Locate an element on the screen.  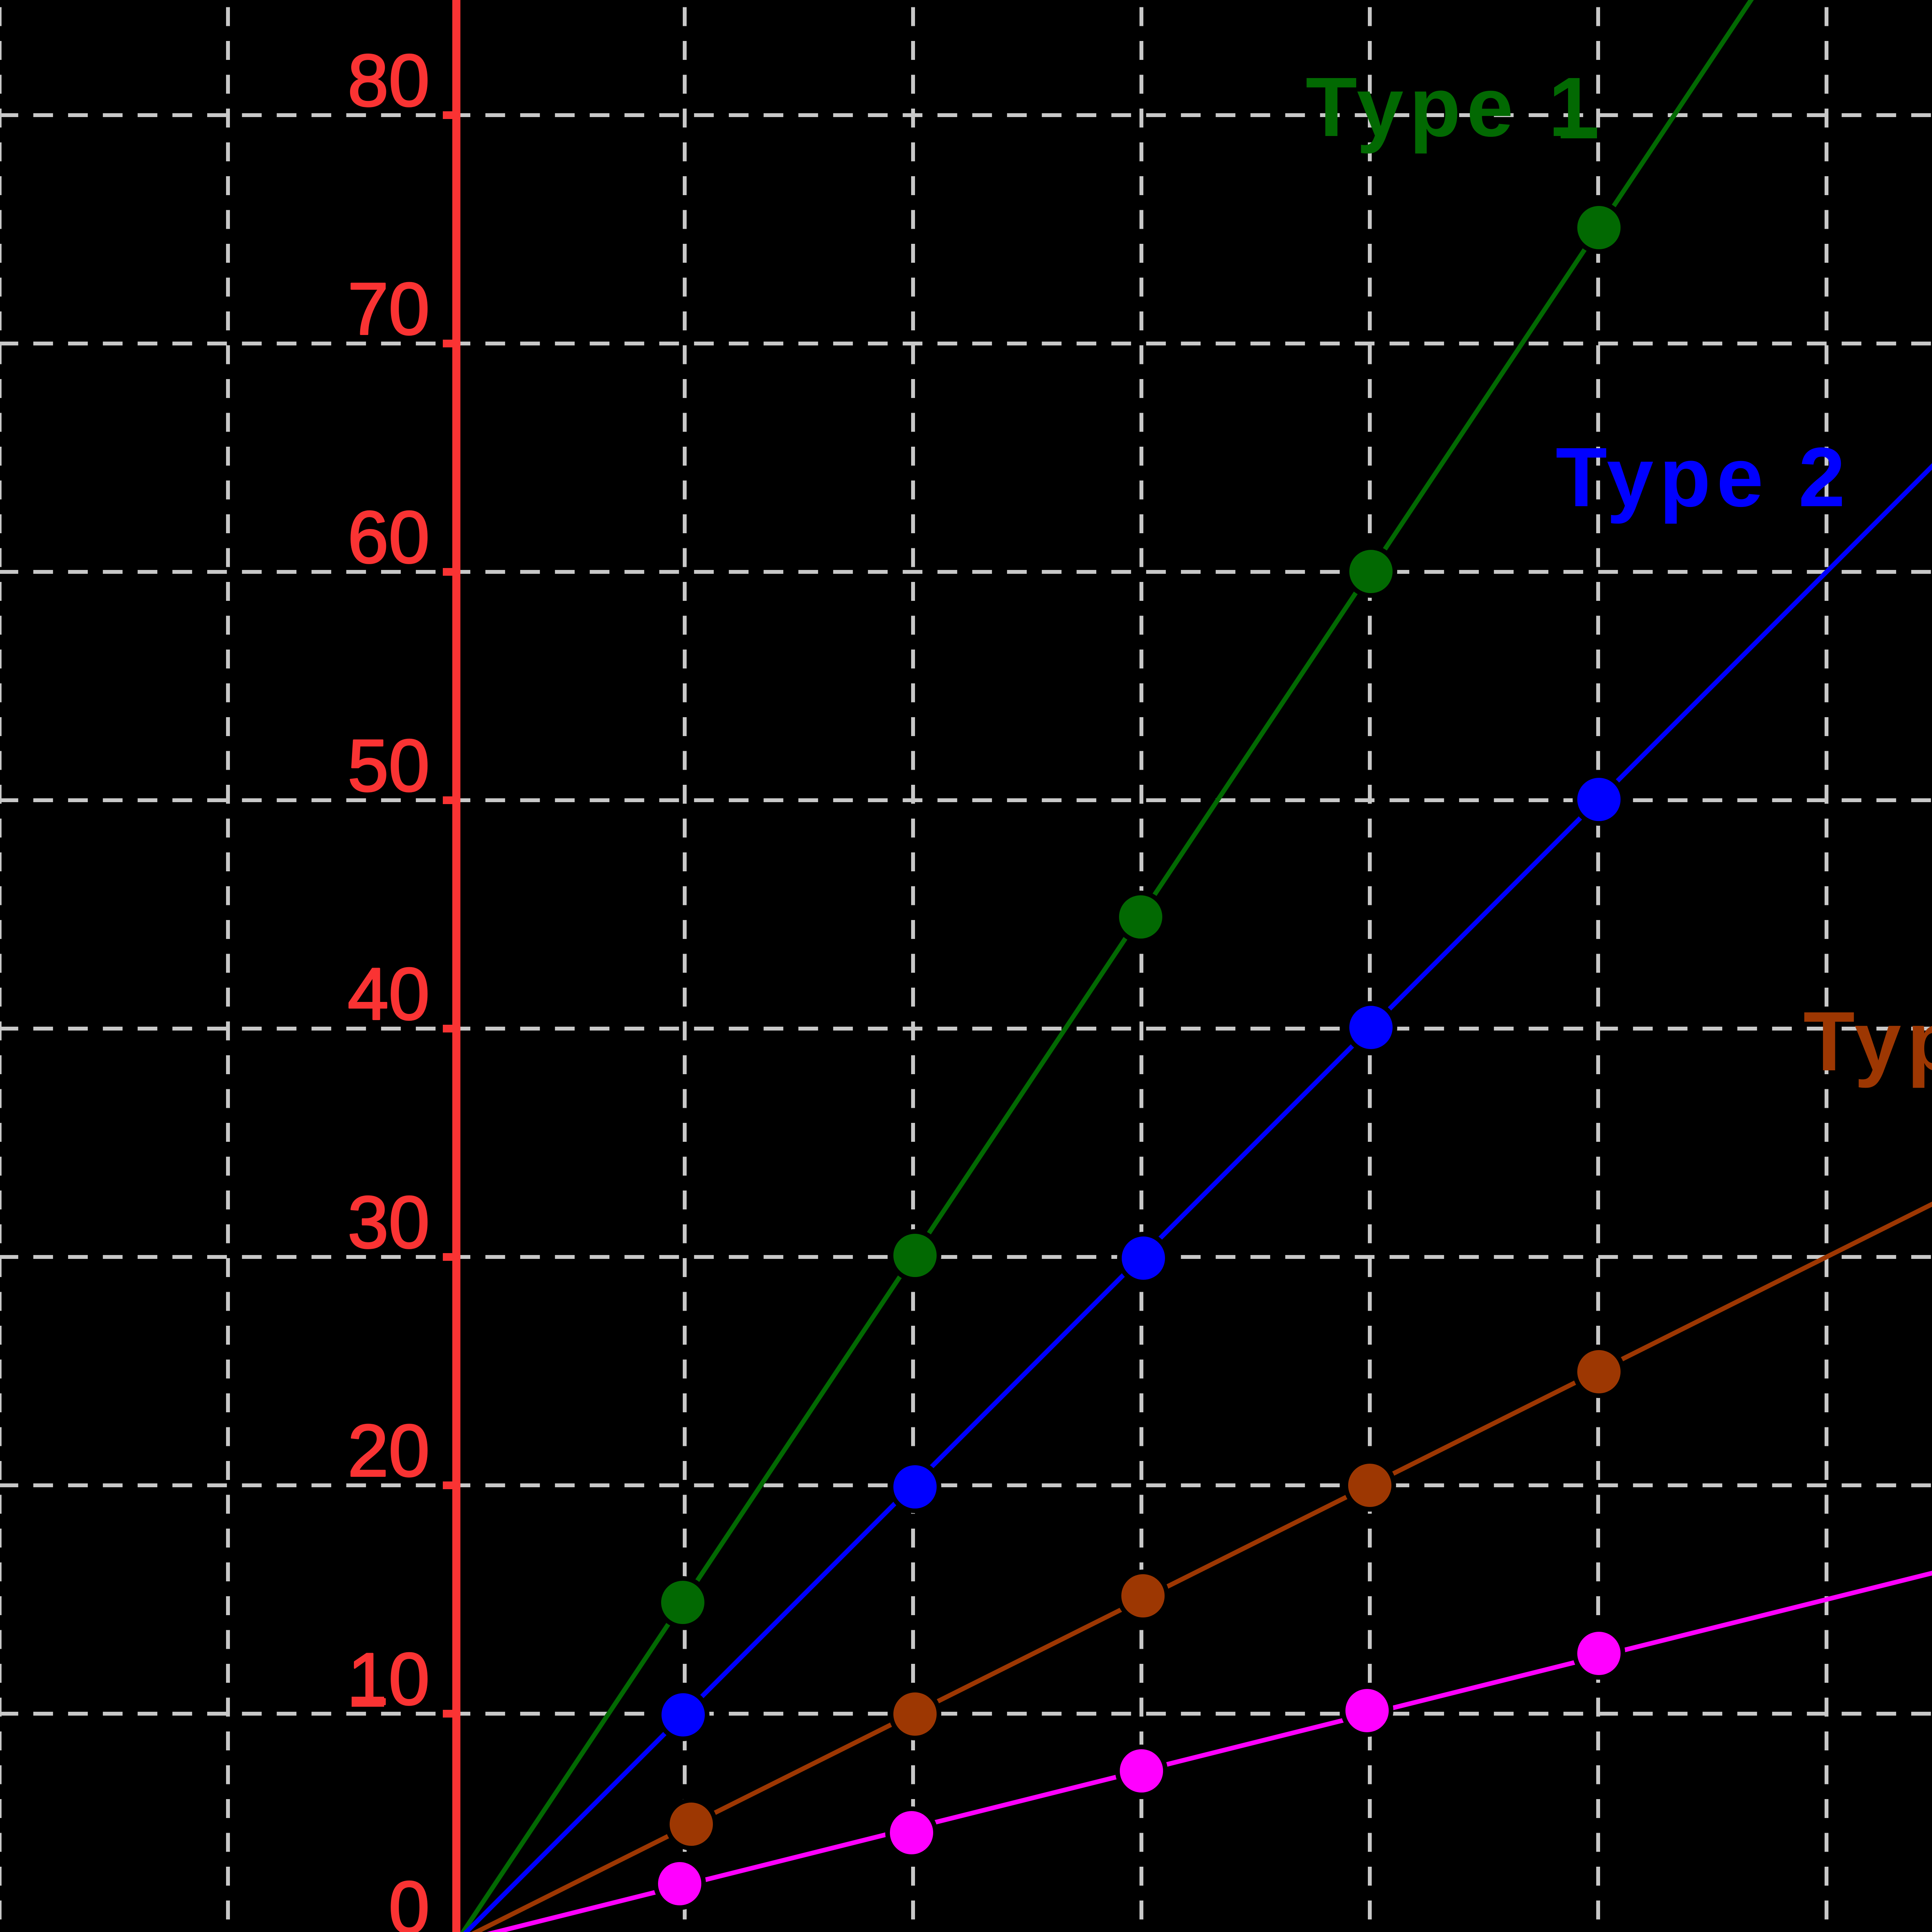
svg-text: 60 is located at coordinates (389, 537).